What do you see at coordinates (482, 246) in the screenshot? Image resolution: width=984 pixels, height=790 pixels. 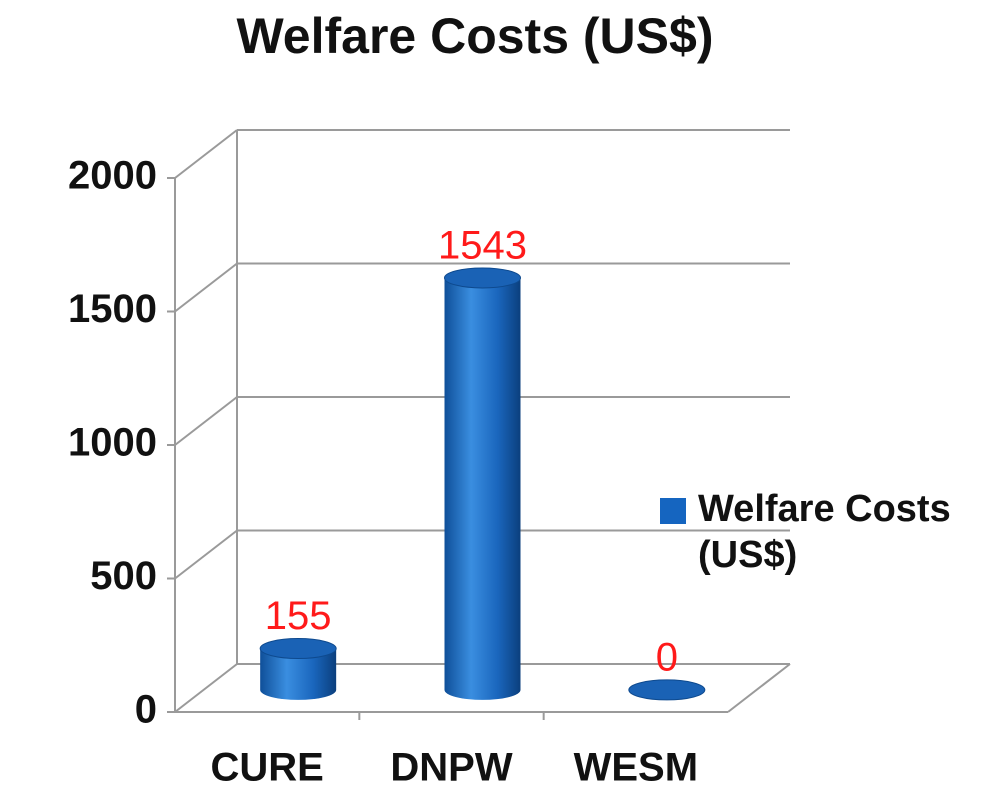 I see `data-label: 1543` at bounding box center [482, 246].